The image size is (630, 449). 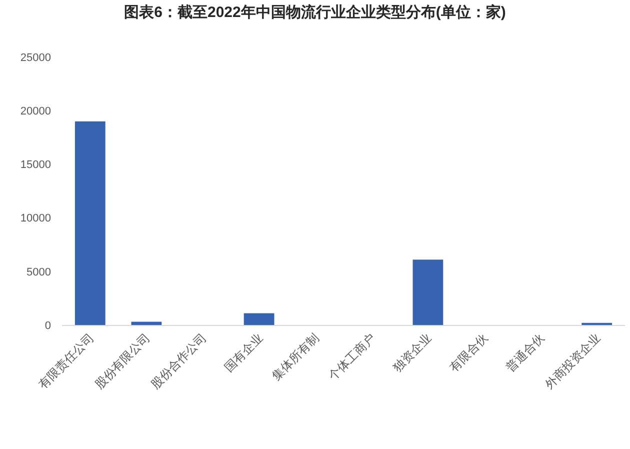 What do you see at coordinates (412, 352) in the screenshot?
I see `x-tick-label: 独资企业` at bounding box center [412, 352].